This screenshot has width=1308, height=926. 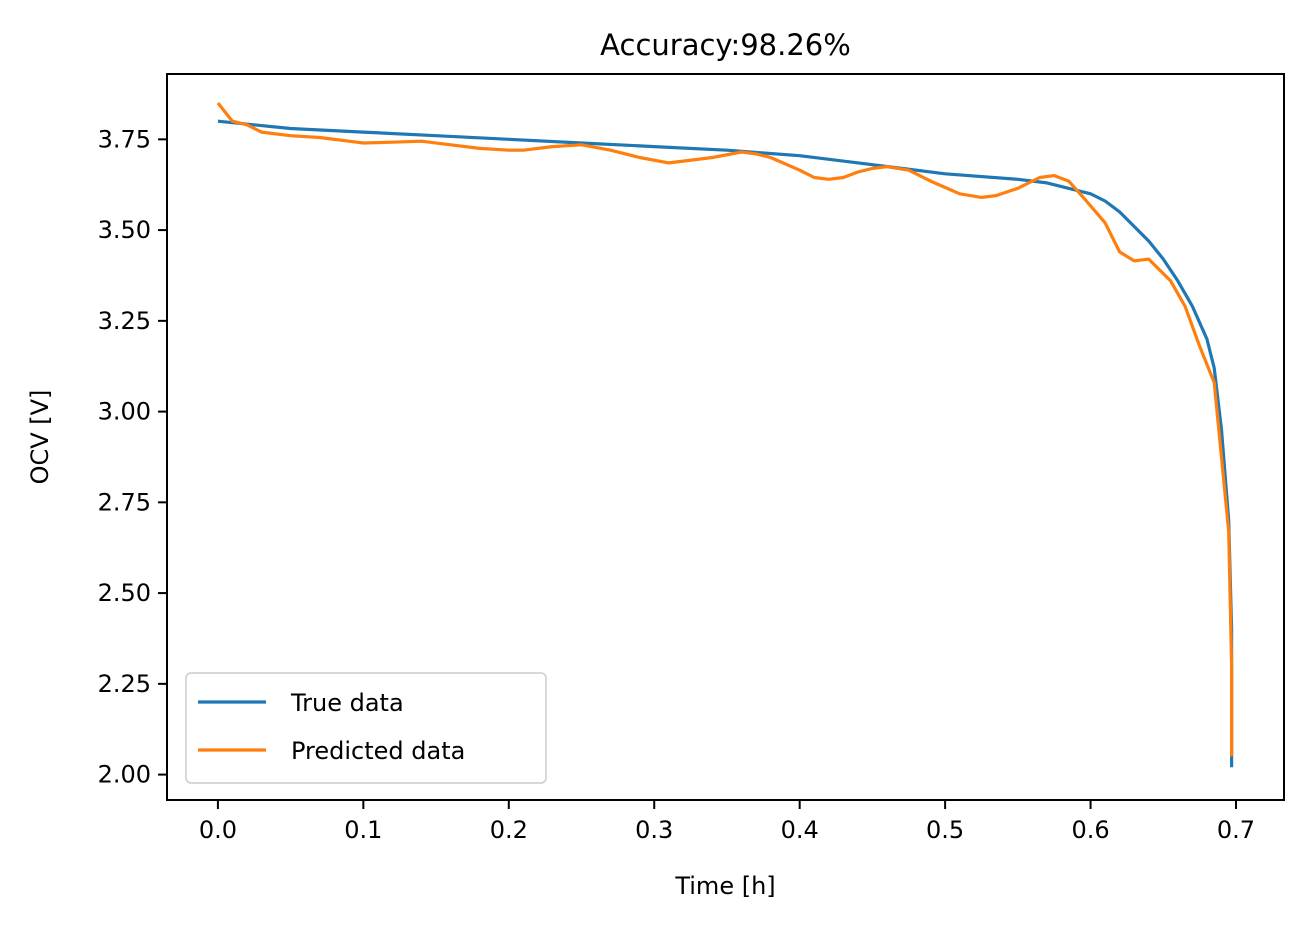 What do you see at coordinates (1090, 830) in the screenshot?
I see `x-tick-label: 0.6` at bounding box center [1090, 830].